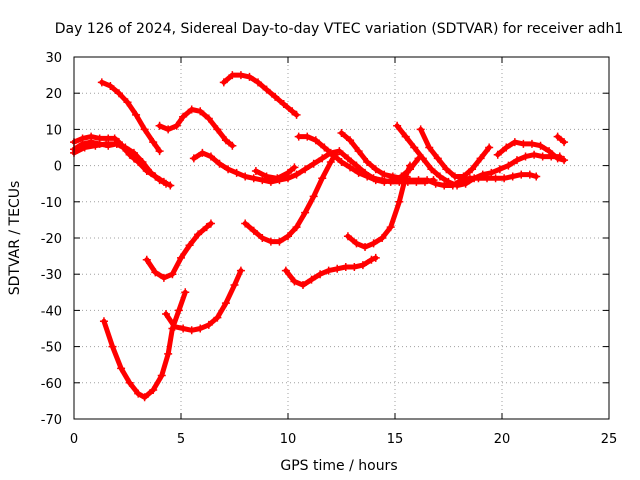  What do you see at coordinates (53, 58) in the screenshot?
I see `y-tick-label: 30` at bounding box center [53, 58].